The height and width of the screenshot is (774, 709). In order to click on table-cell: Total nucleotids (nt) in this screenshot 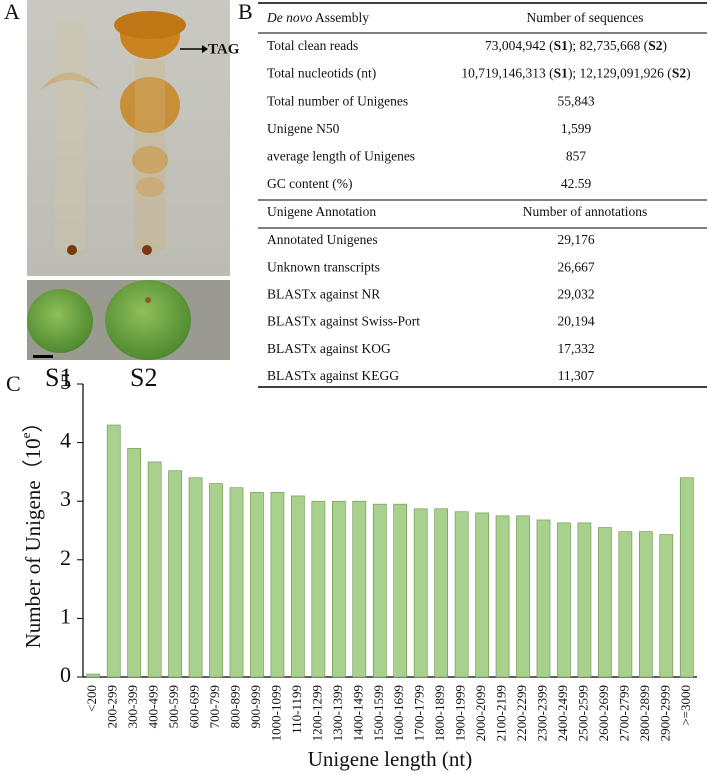, I will do `click(321, 73)`.